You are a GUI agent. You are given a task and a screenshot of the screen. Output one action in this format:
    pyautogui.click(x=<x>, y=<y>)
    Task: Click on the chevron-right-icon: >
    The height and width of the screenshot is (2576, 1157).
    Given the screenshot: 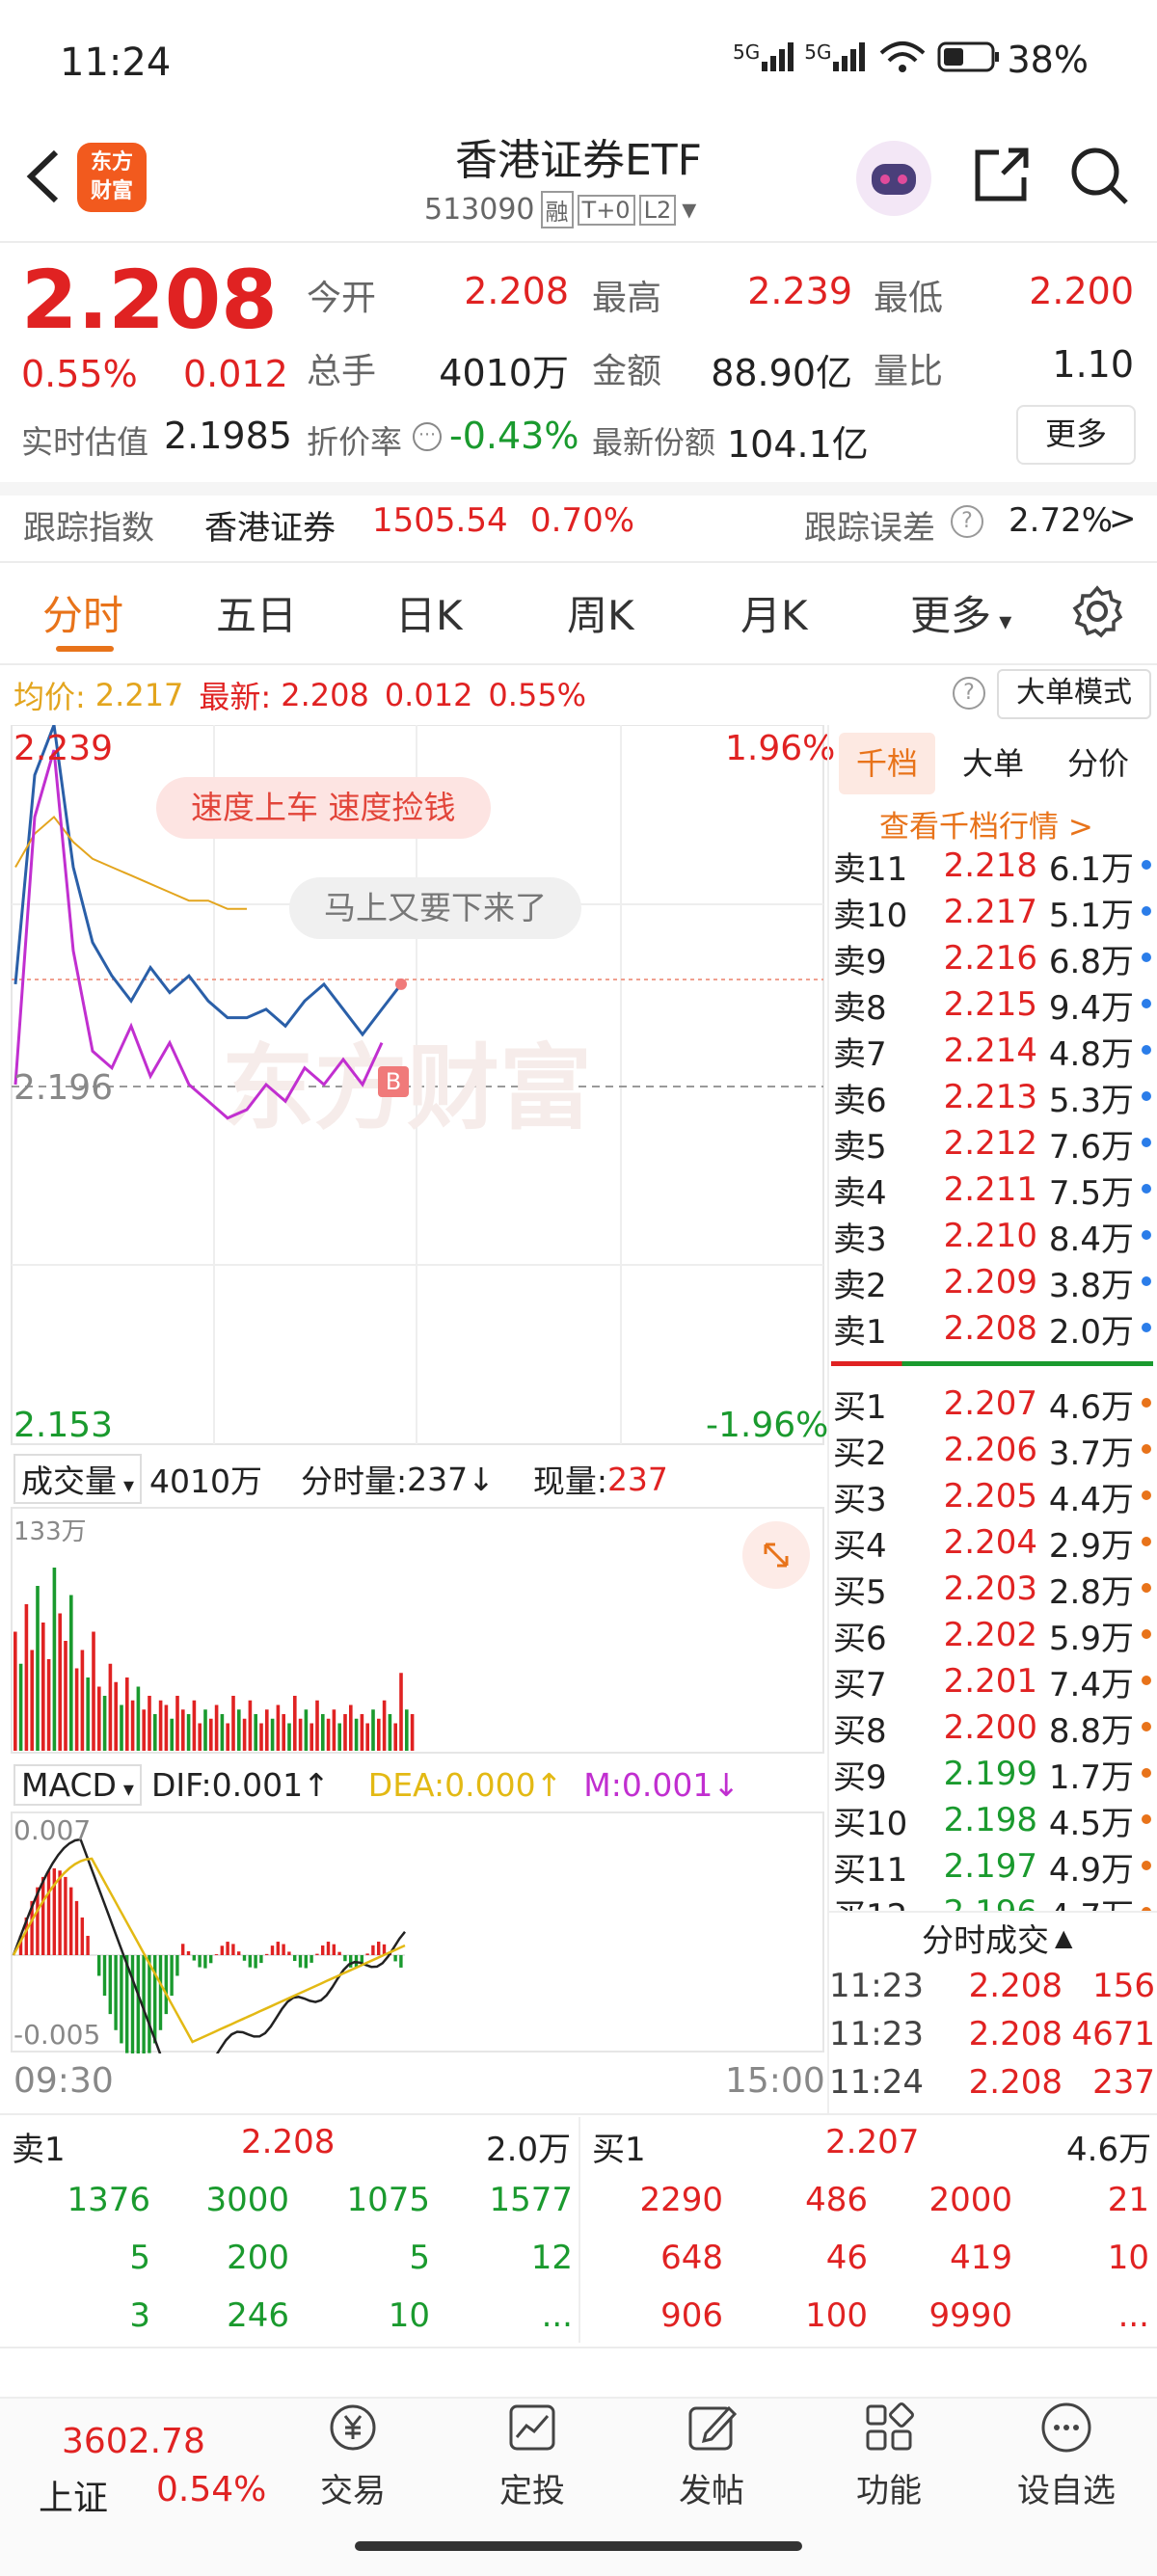 What is the action you would take?
    pyautogui.click(x=1123, y=518)
    